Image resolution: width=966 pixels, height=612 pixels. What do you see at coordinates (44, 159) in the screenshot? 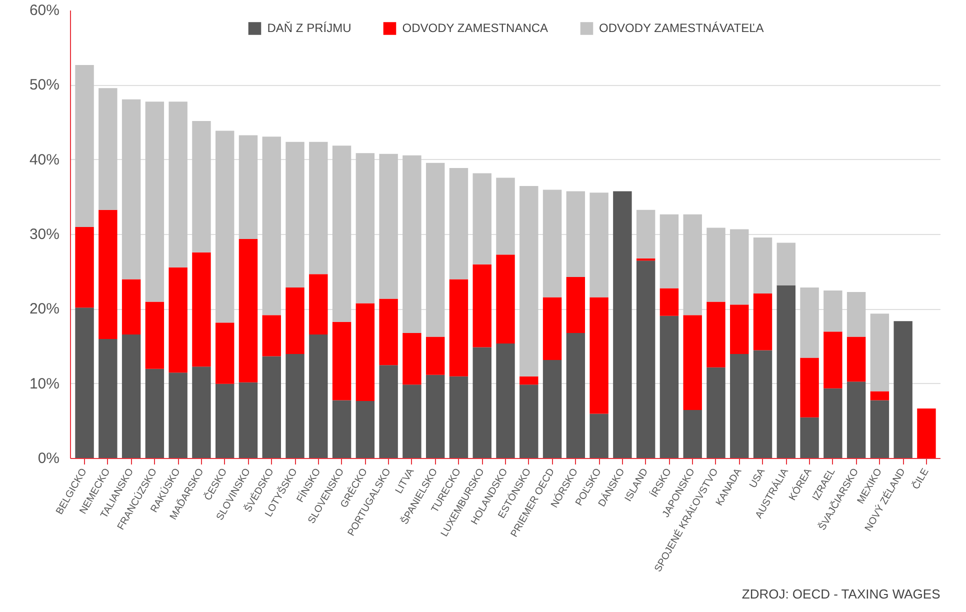
I see `y-tick-label: 40%` at bounding box center [44, 159].